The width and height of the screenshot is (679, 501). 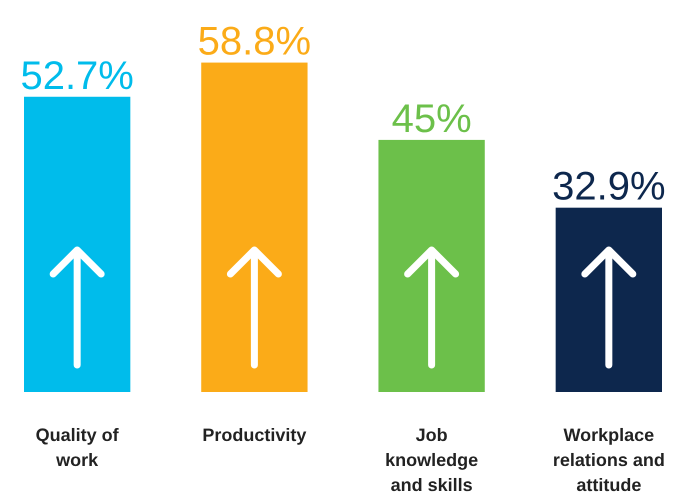 I want to click on x-tick-label: Job knowledge and skills, so click(x=431, y=460).